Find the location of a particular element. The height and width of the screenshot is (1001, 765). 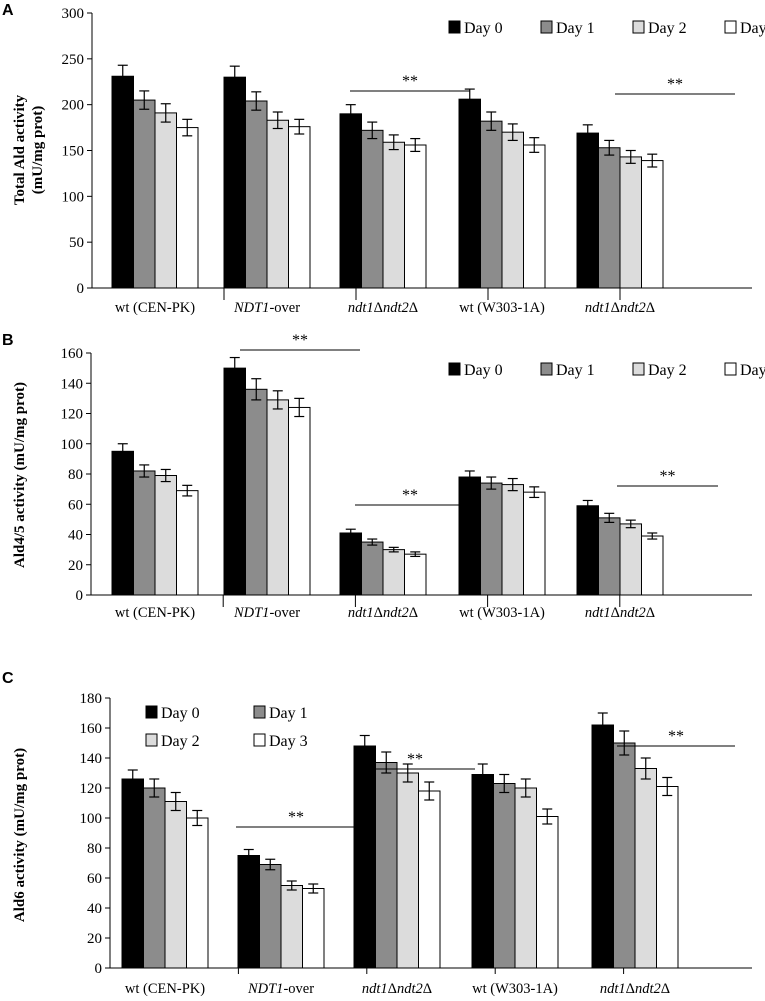

y-axis-label-line: Ald4/5 activity (mU/mg prot) is located at coordinates (20, 475).